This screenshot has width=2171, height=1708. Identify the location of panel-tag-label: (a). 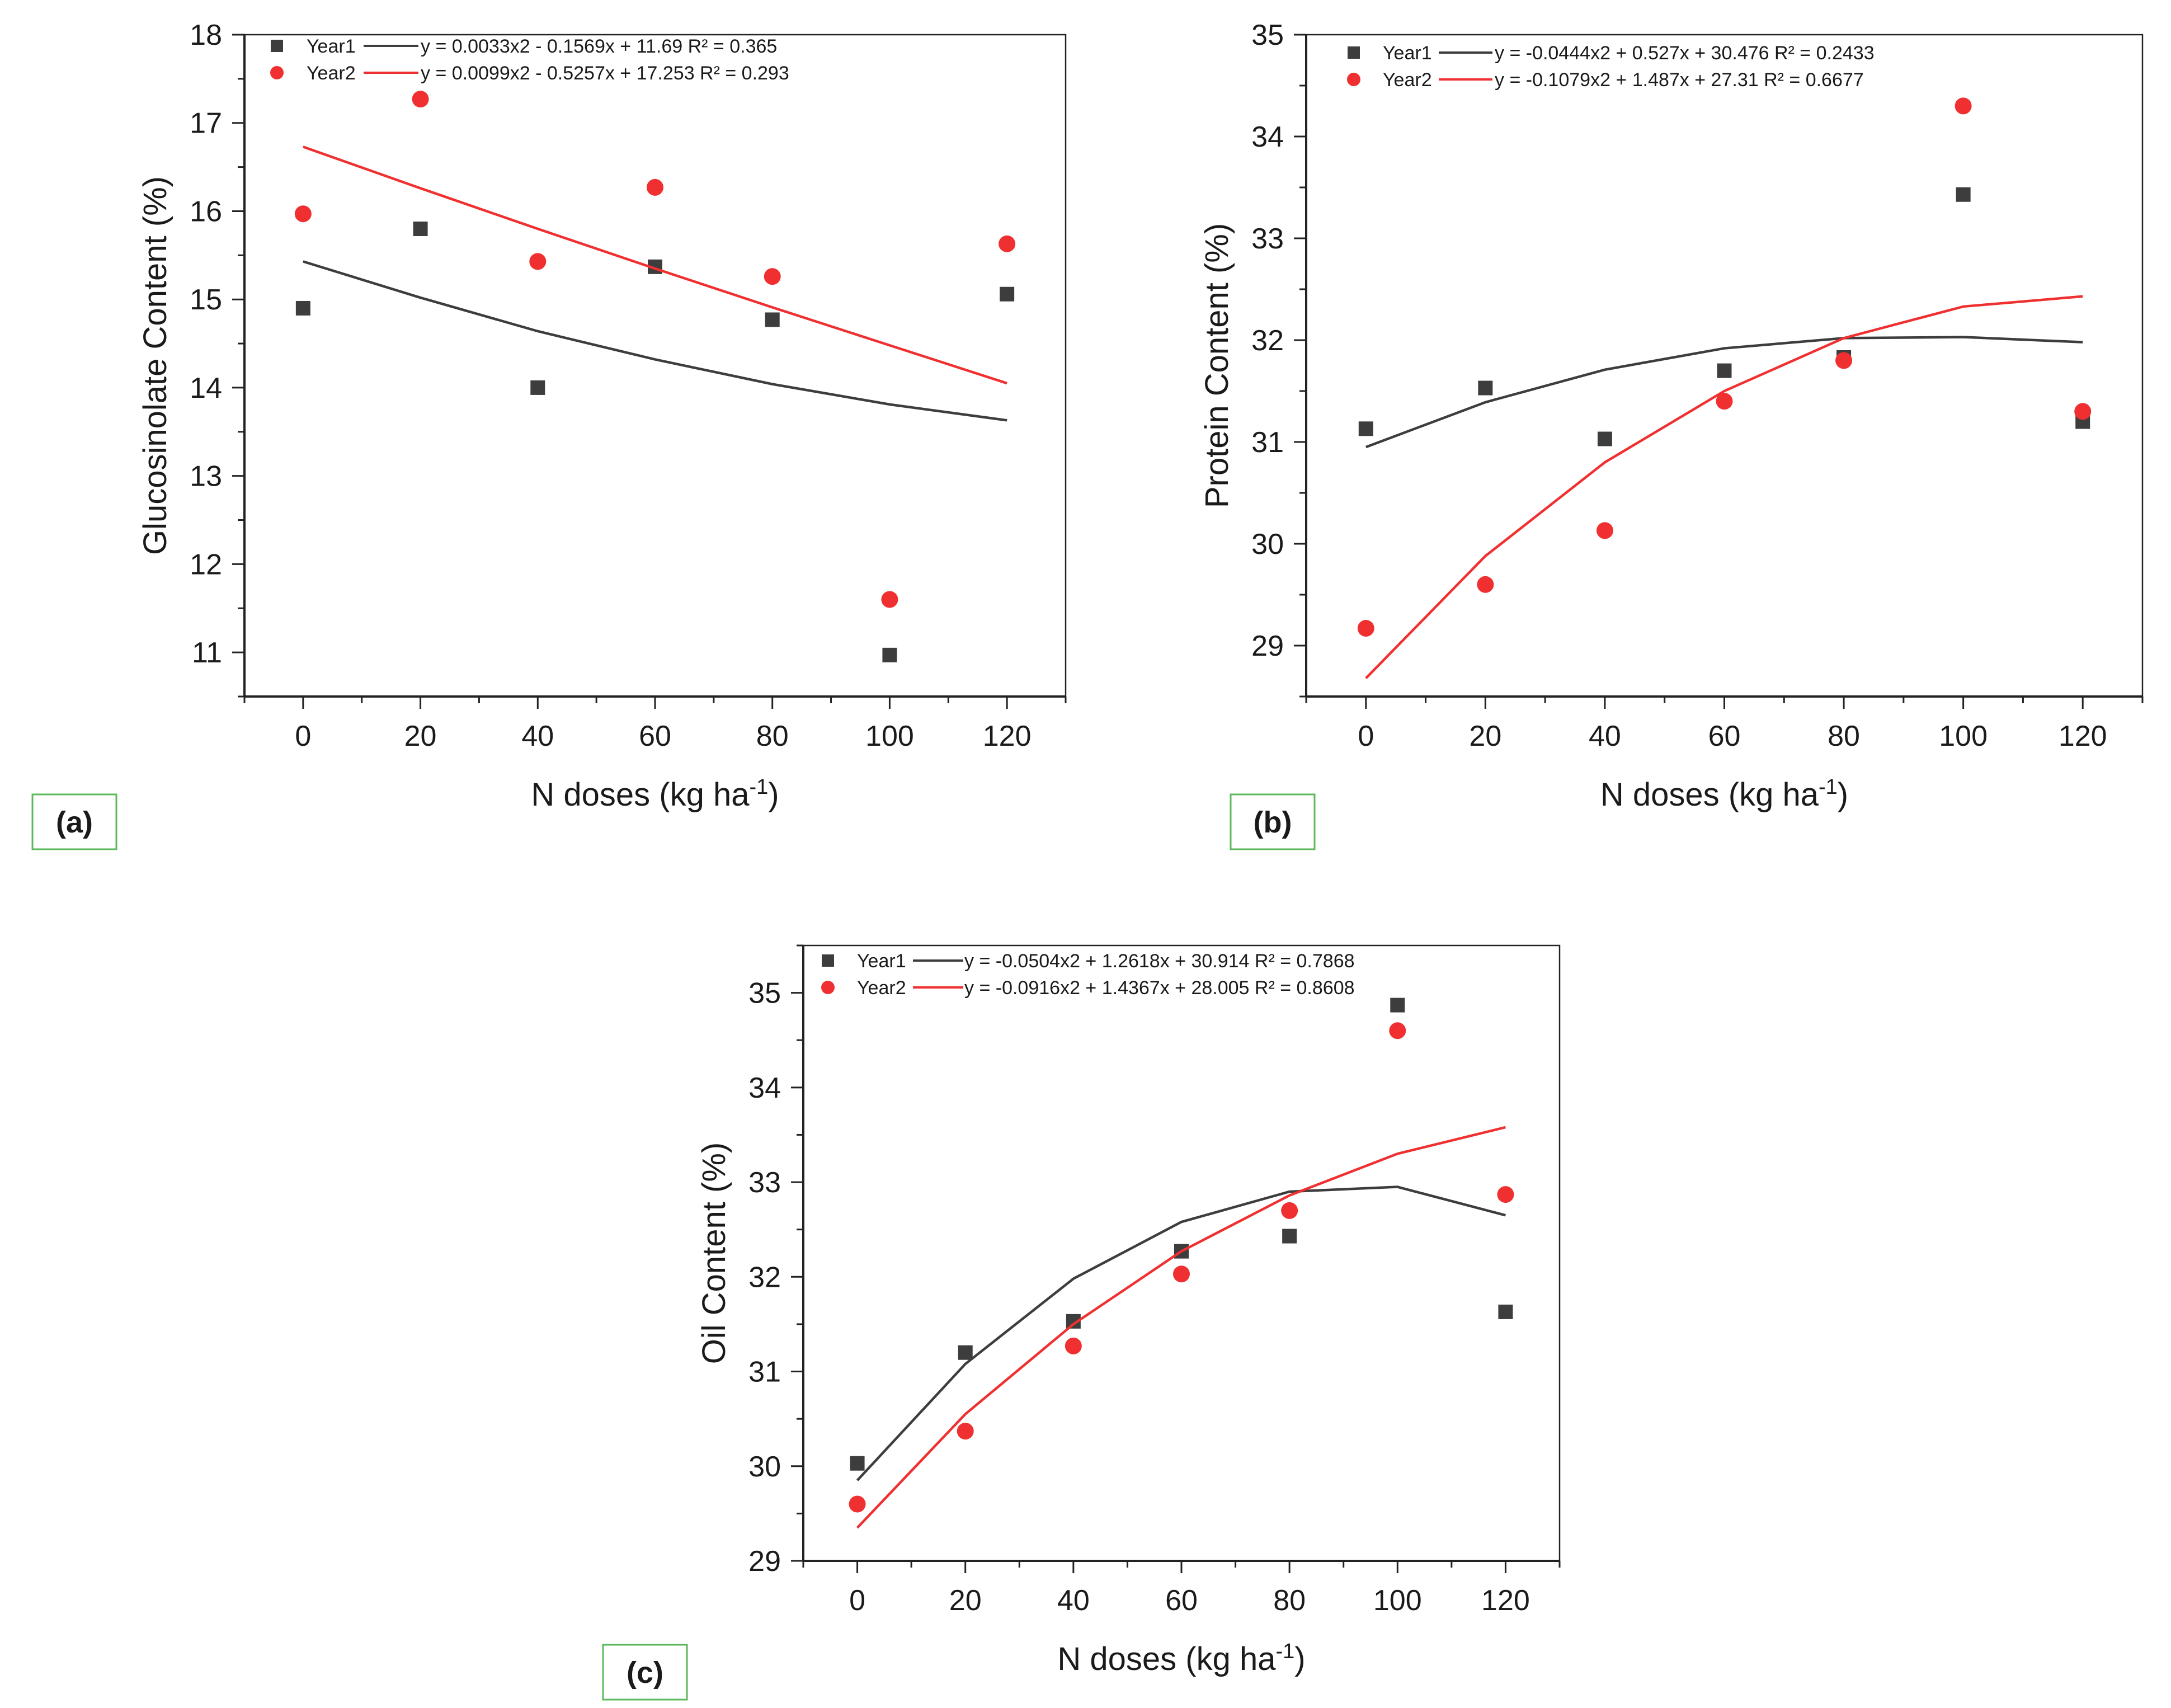
(74, 822).